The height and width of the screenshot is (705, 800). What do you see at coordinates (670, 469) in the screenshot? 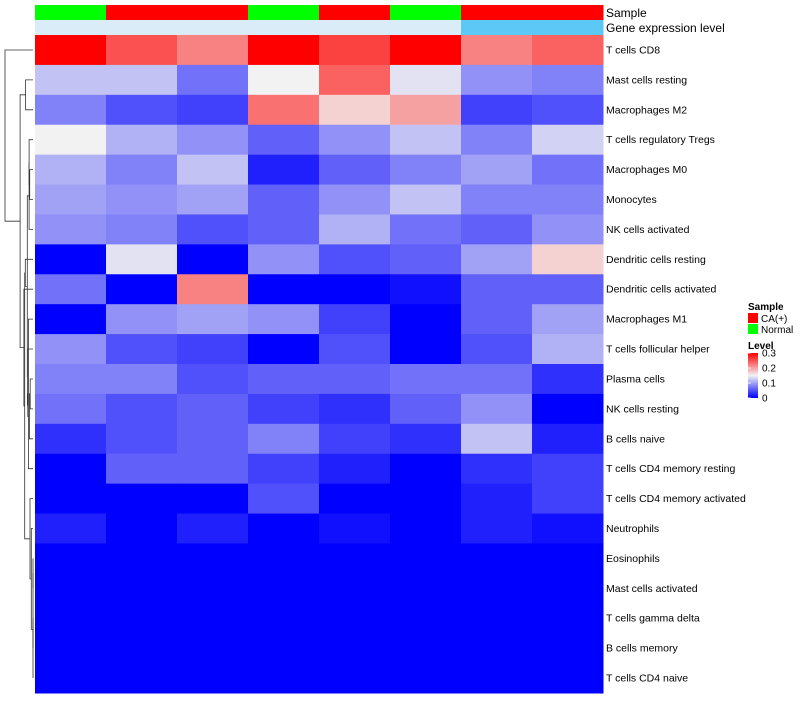
I see `row-label: T cells CD4 memory resting` at bounding box center [670, 469].